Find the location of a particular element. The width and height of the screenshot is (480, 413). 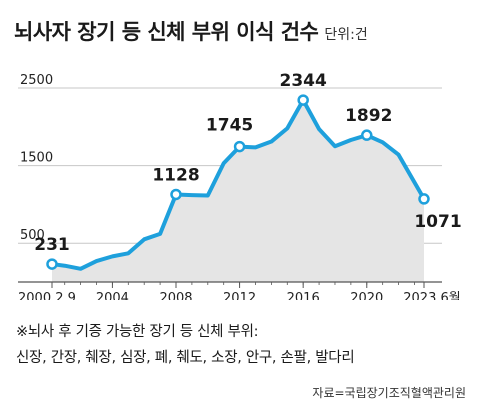

chart-title: 뇌사자 장기 등 신체 부위 이식 건수 is located at coordinates (166, 32).